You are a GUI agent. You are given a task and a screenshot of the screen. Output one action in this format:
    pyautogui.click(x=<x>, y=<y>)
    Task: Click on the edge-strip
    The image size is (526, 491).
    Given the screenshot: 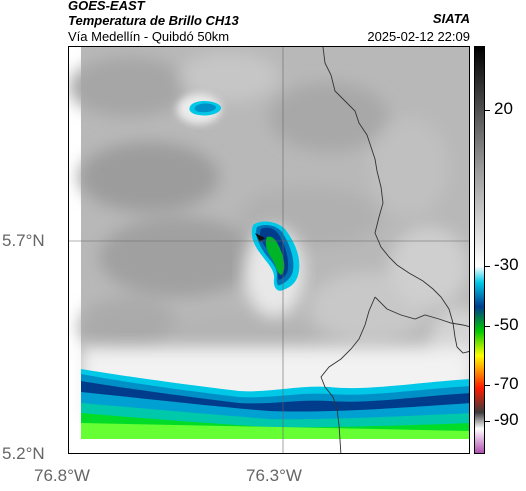 What is the action you would take?
    pyautogui.click(x=75, y=250)
    